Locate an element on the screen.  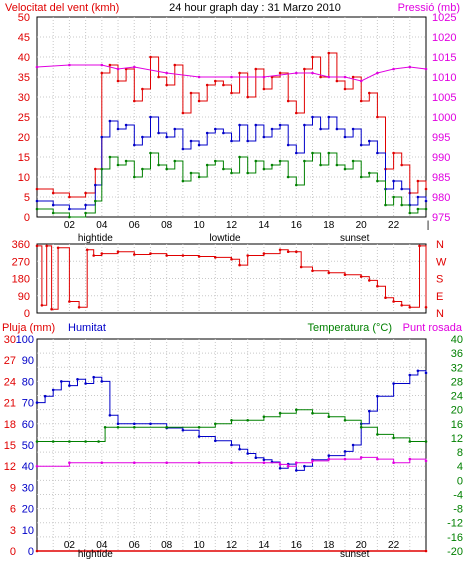
graph-title: 24 hour graph day : 31 Marzo 2010 is located at coordinates (255, 8).